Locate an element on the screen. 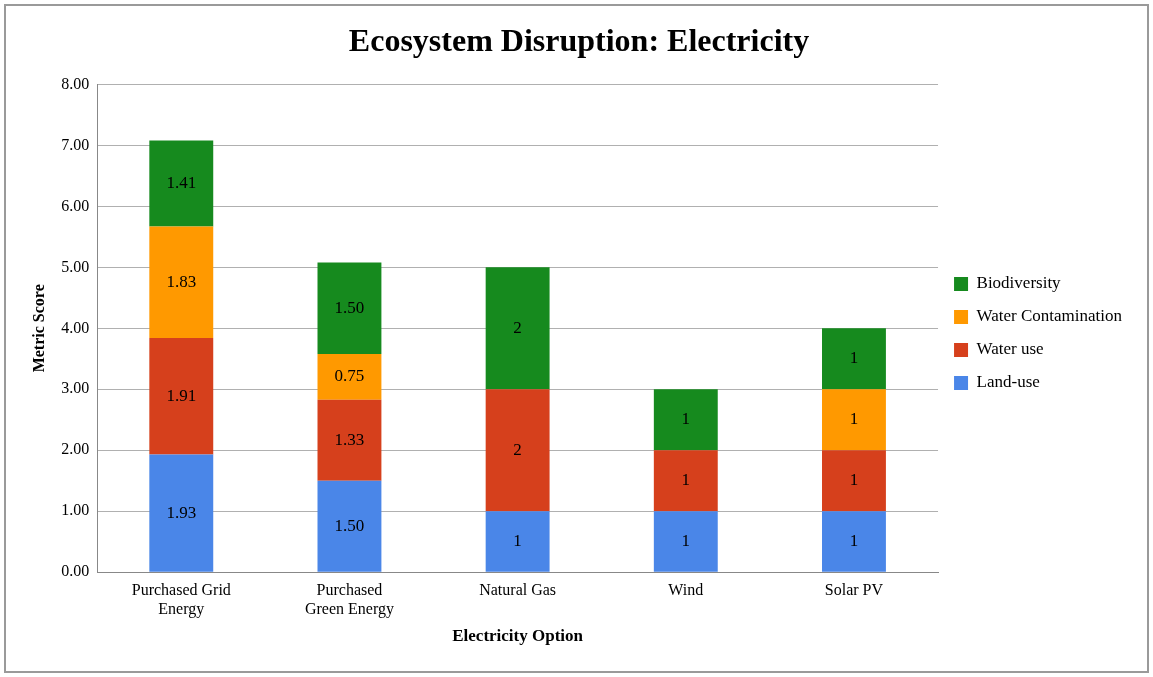 The height and width of the screenshot is (677, 1153). y-tick-label: 2.00 is located at coordinates (75, 449).